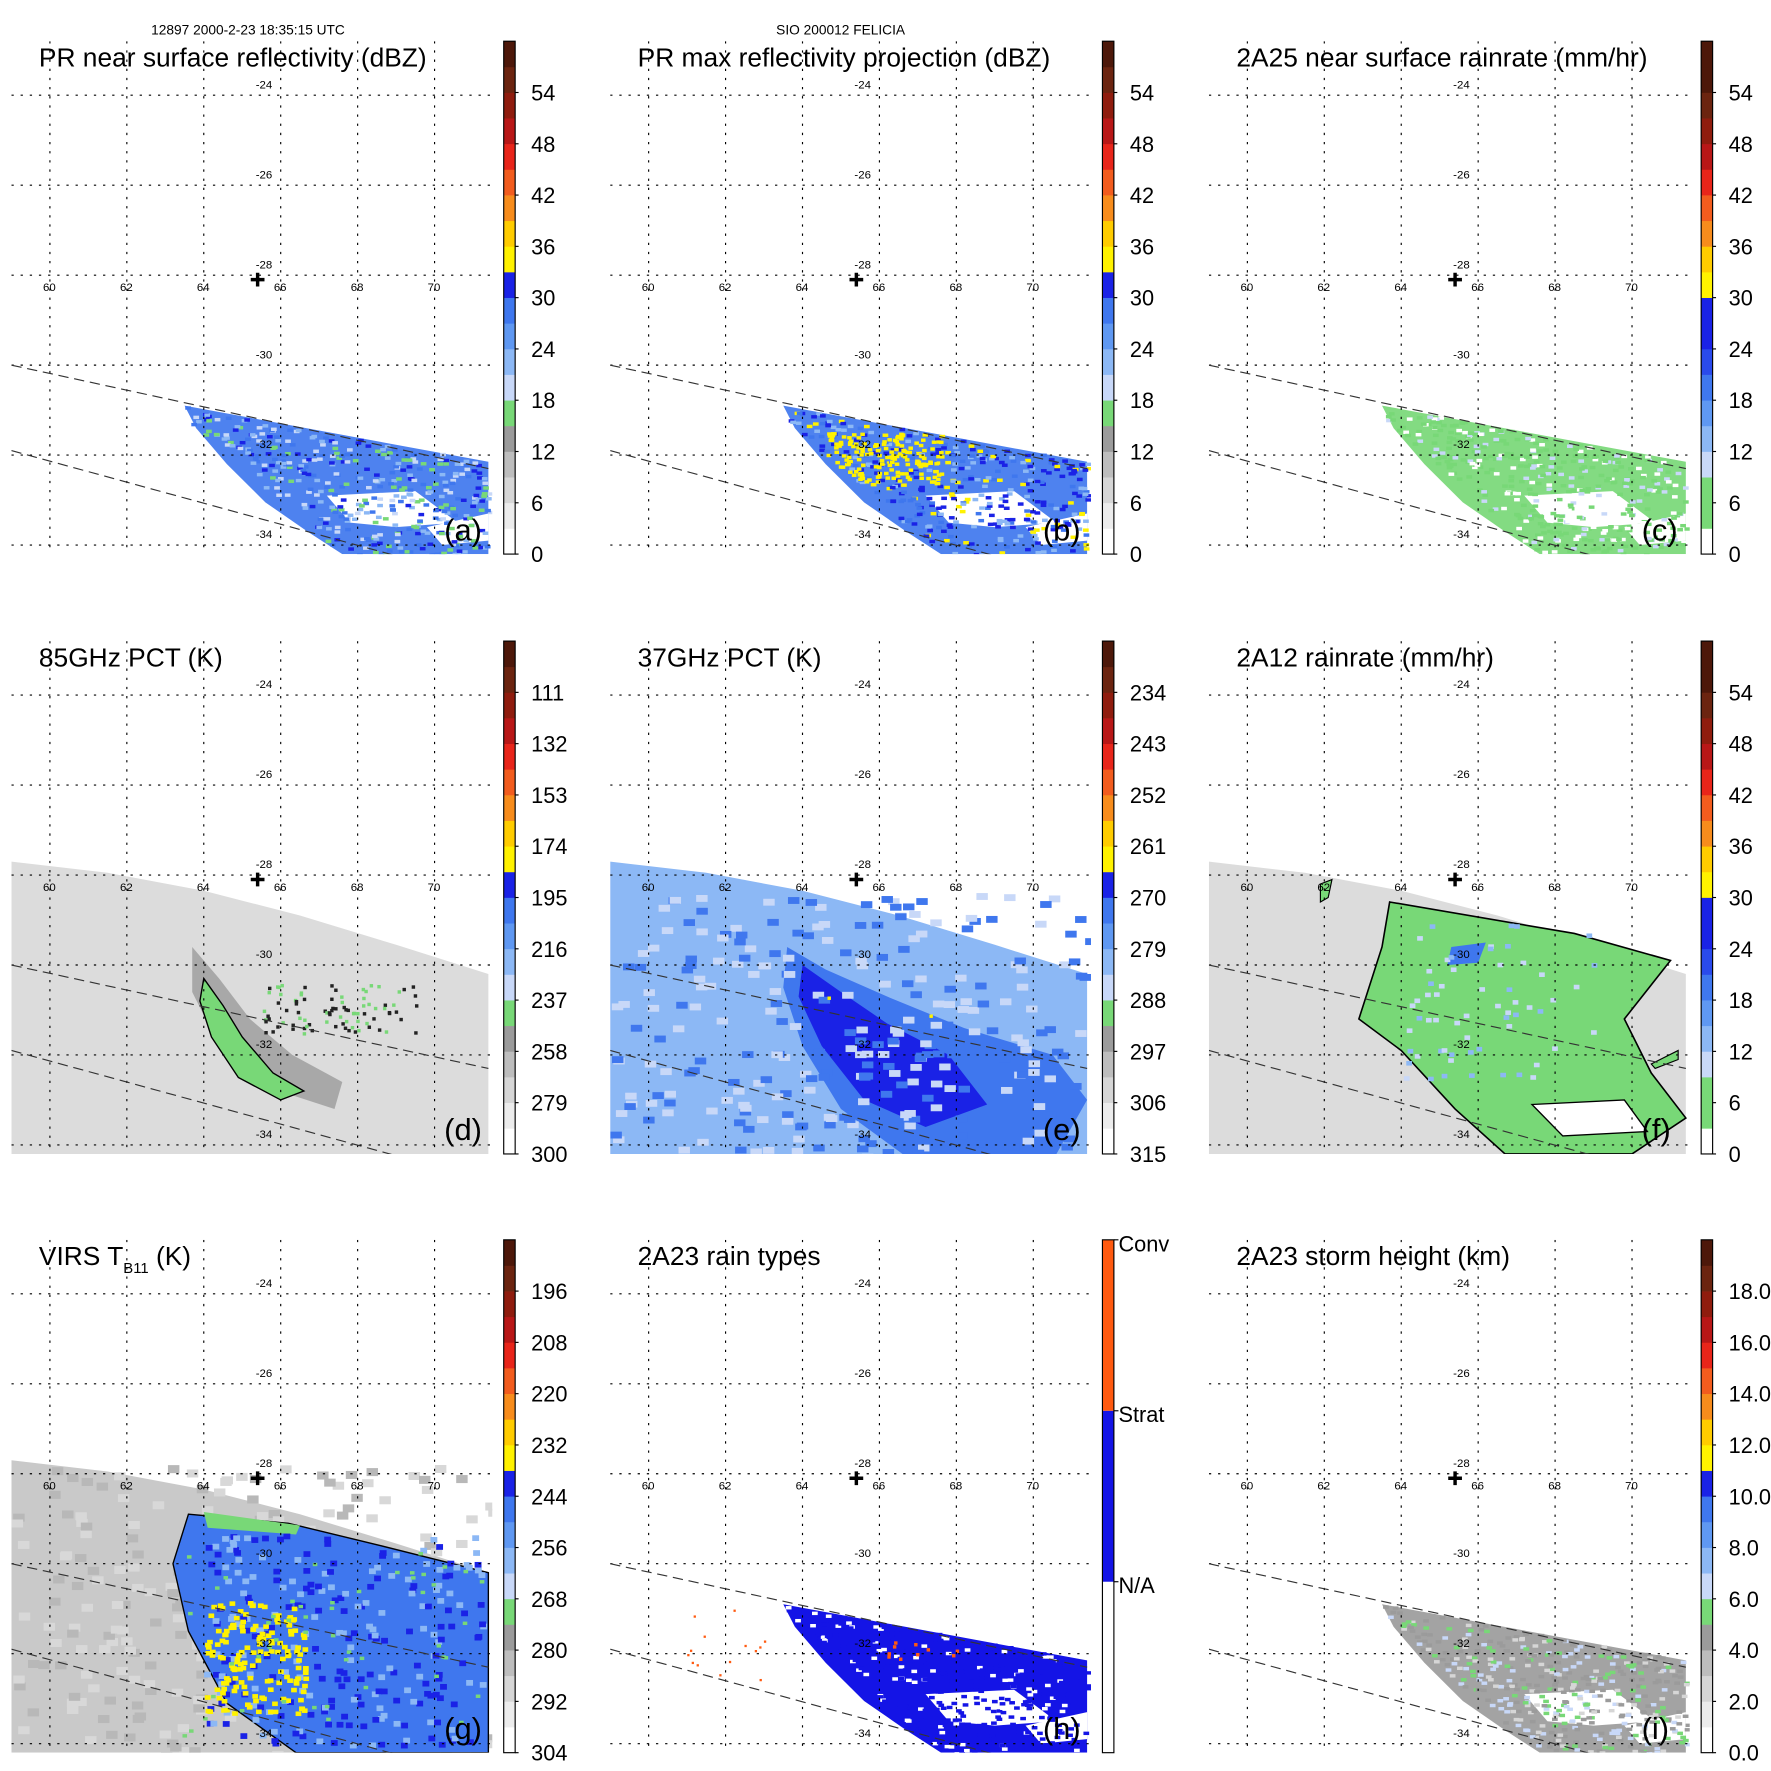 Image resolution: width=1771 pixels, height=1771 pixels. What do you see at coordinates (1247, 888) in the screenshot?
I see `lon-label: 60` at bounding box center [1247, 888].